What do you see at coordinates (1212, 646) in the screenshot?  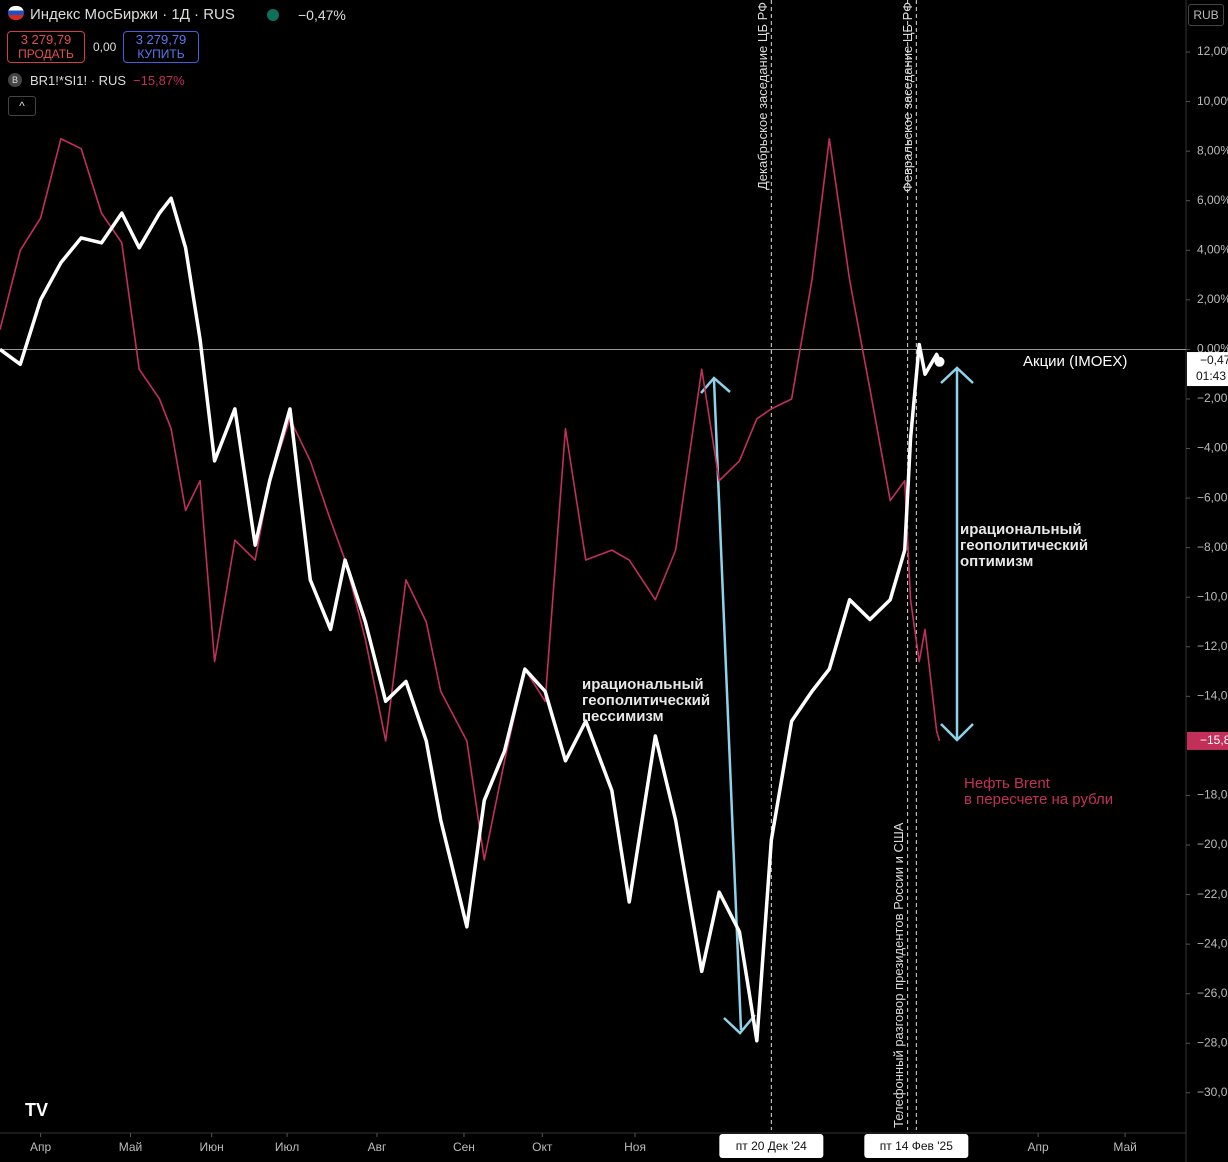 I see `y-tick-label: −12,0` at bounding box center [1212, 646].